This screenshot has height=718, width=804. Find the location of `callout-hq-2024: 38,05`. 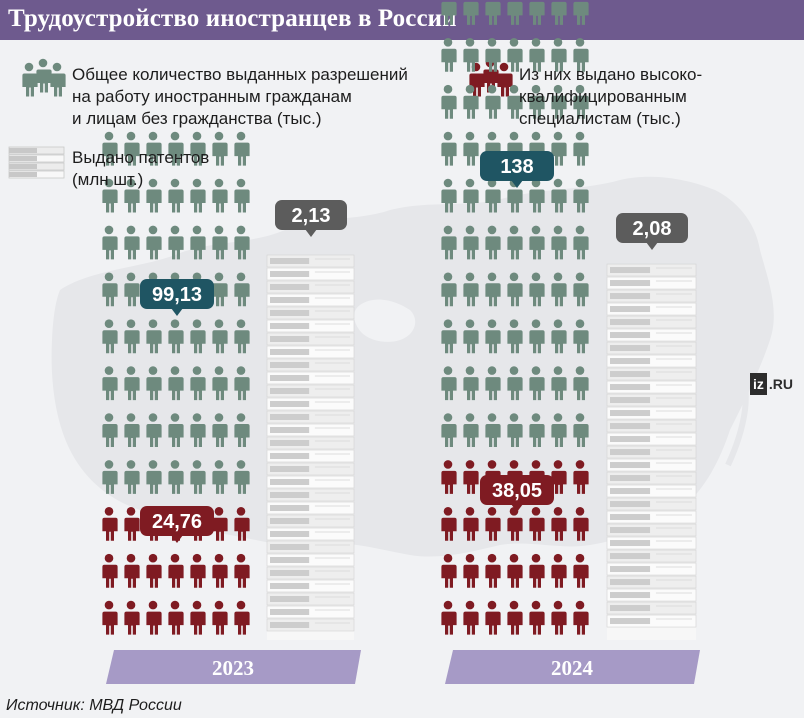

callout-hq-2024: 38,05 is located at coordinates (517, 493).